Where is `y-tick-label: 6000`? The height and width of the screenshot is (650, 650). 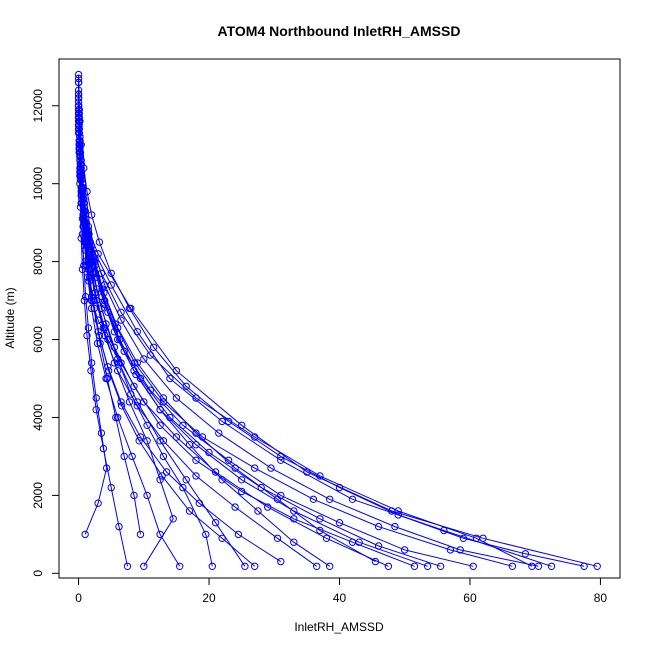 y-tick-label: 6000 is located at coordinates (38, 339).